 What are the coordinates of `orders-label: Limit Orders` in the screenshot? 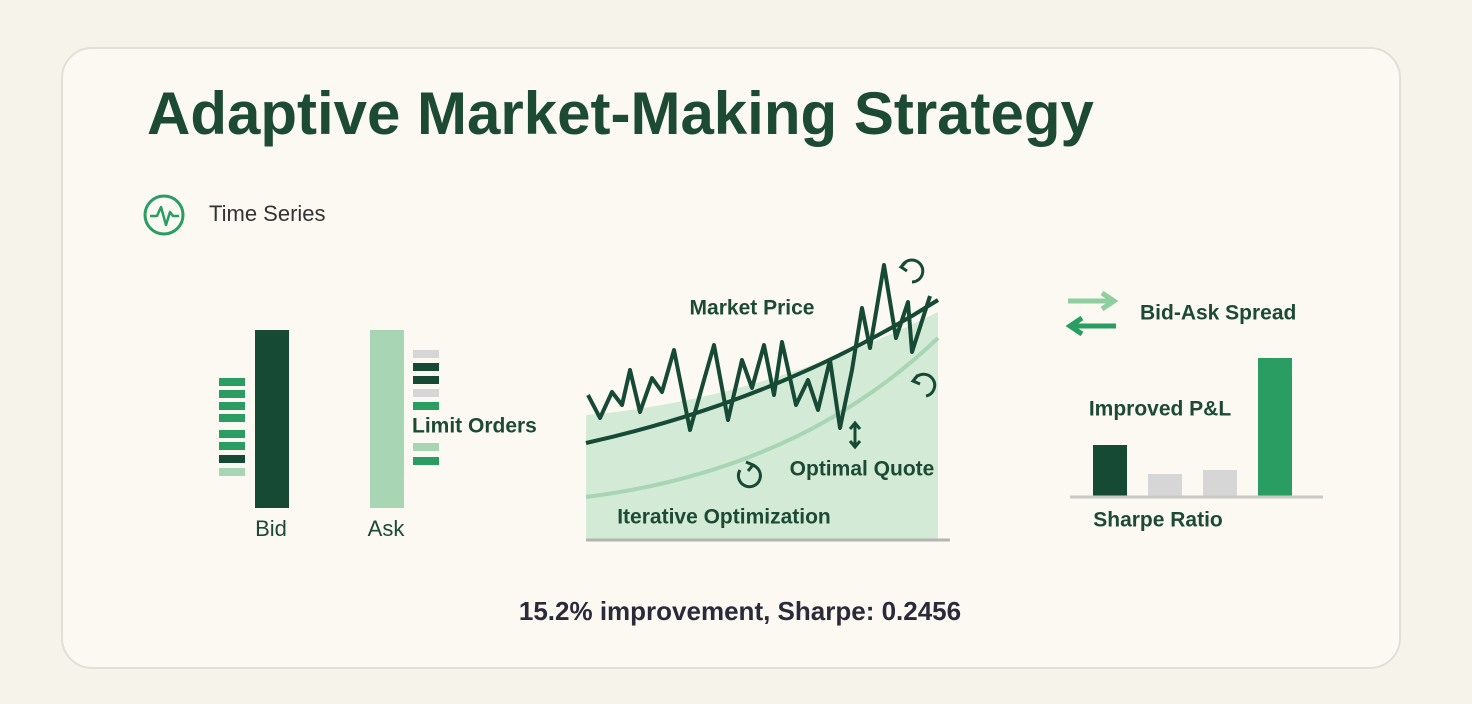 It's located at (474, 426).